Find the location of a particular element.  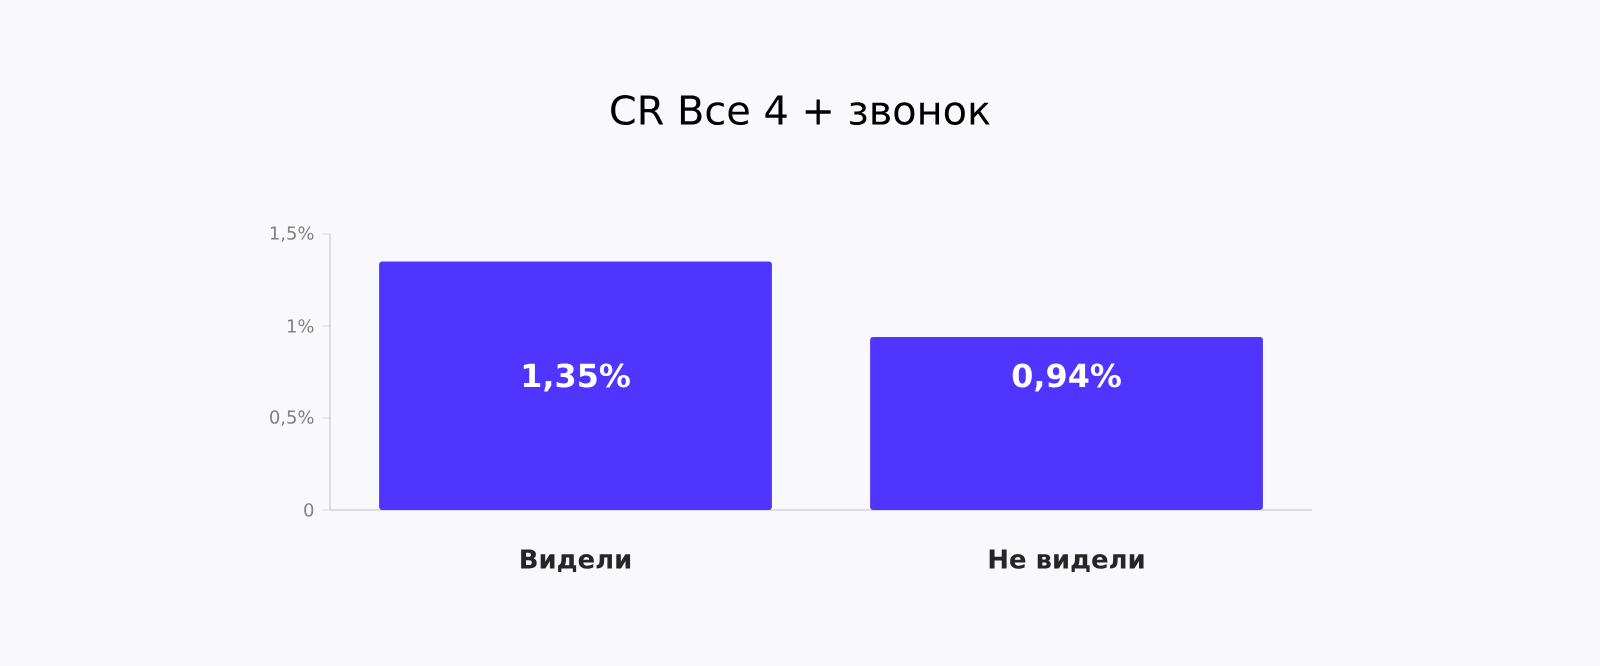

y-tick-label: 1,5% is located at coordinates (292, 234).